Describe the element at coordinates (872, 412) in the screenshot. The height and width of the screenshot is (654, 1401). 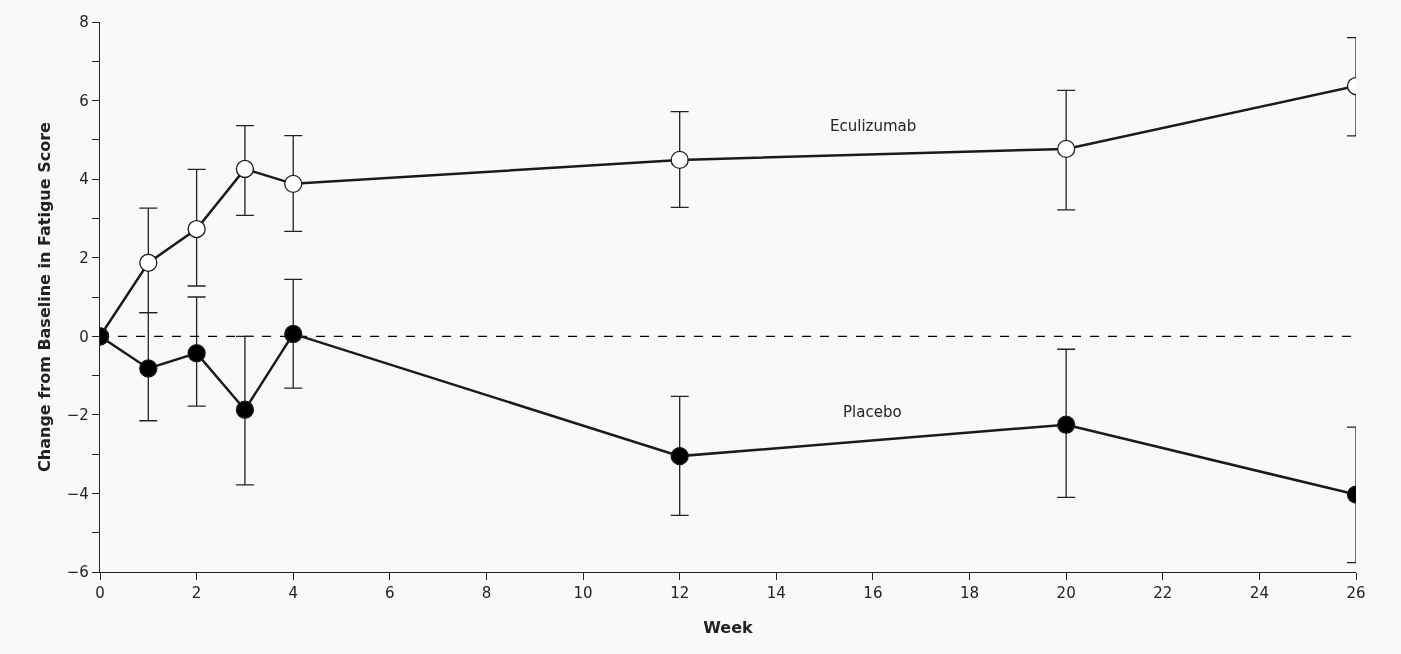
I see `series-label: Placebo` at that location.